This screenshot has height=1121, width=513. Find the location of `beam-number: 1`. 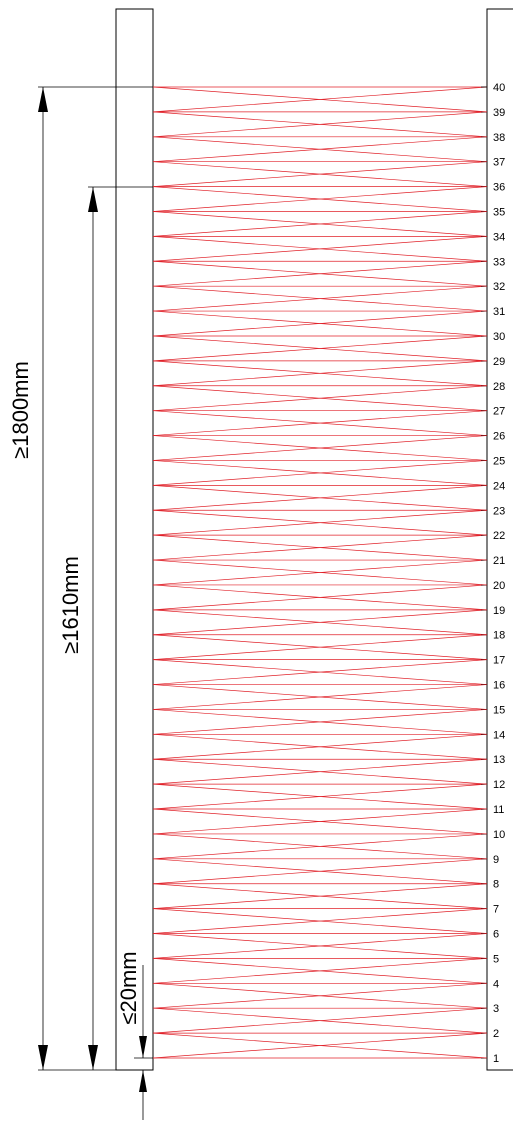

beam-number: 1 is located at coordinates (496, 1059).